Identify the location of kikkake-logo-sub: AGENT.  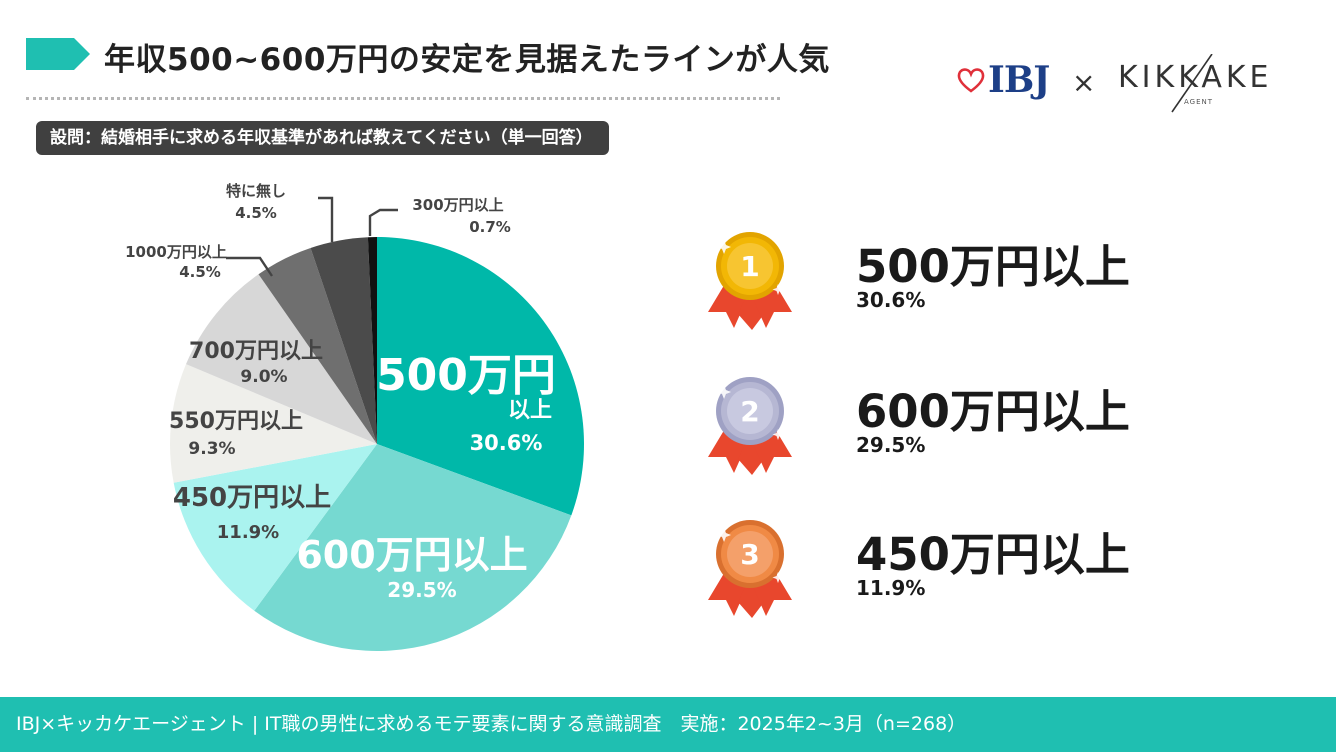
(1199, 102).